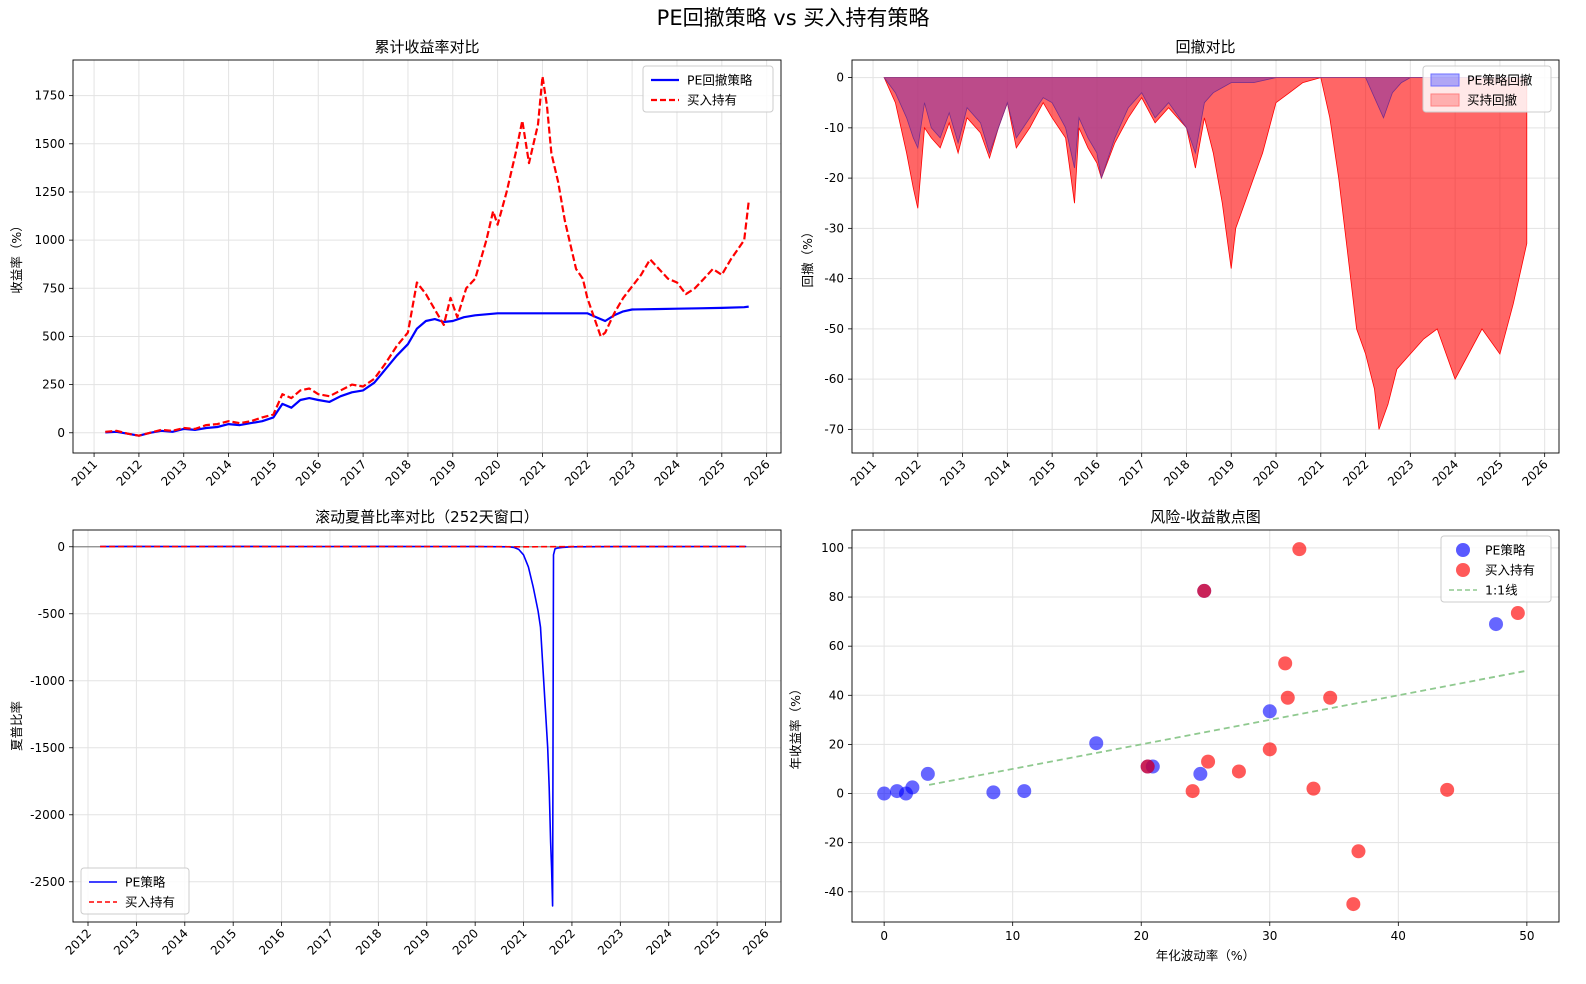 The height and width of the screenshot is (984, 1586). What do you see at coordinates (702, 80) in the screenshot?
I see `legend-item: PE回撤策略` at bounding box center [702, 80].